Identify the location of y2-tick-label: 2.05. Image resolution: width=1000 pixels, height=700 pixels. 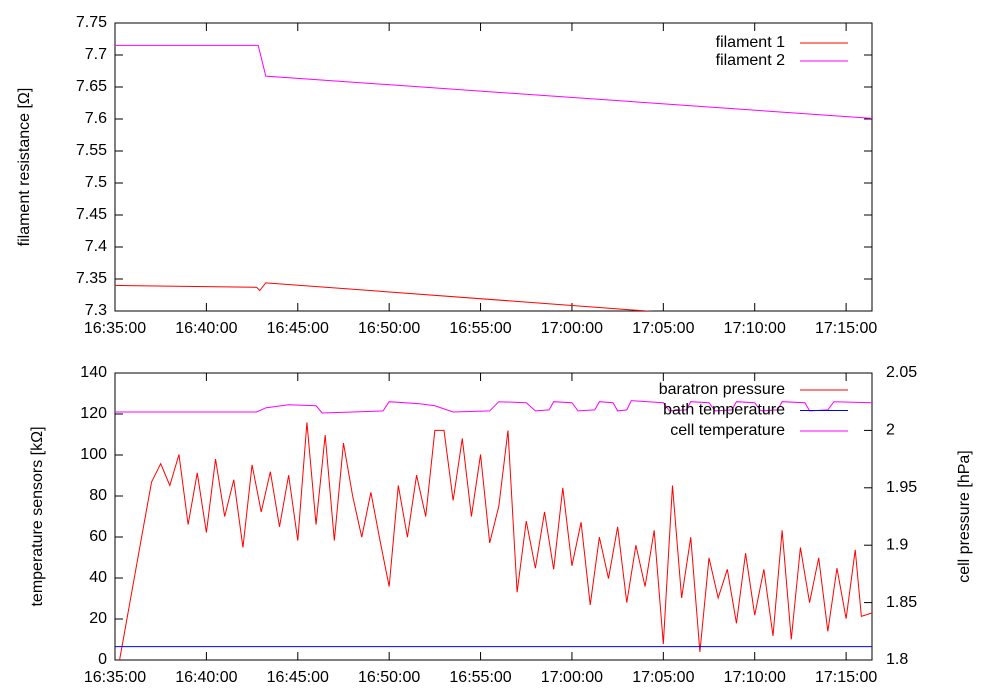
(901, 372).